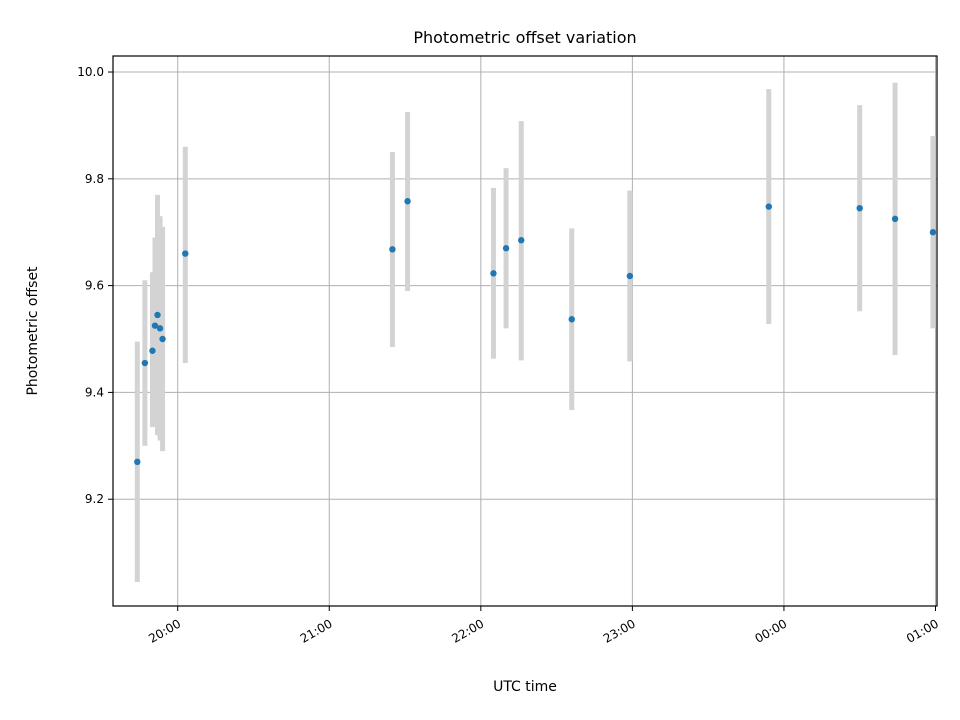  Describe the element at coordinates (525, 687) in the screenshot. I see `x-axis-label: UTC time` at that location.